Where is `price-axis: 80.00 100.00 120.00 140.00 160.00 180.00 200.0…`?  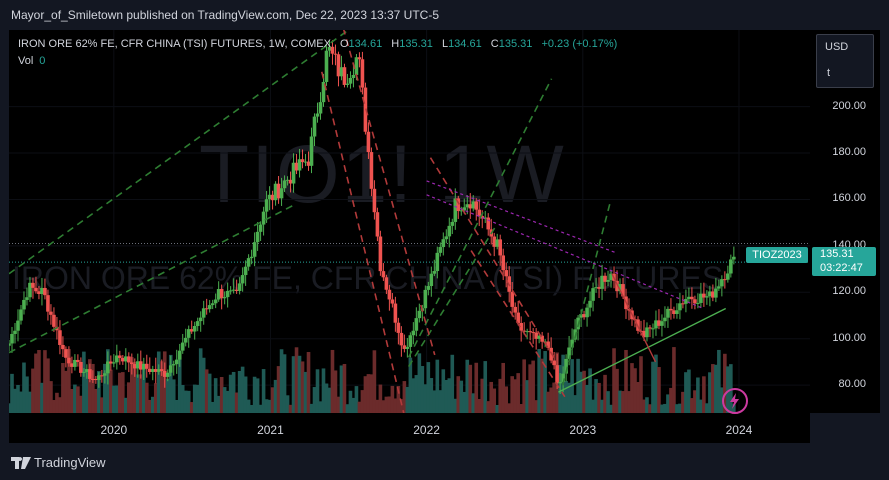
price-axis: 80.00 100.00 120.00 140.00 160.00 180.00 200.0… is located at coordinates (845, 221).